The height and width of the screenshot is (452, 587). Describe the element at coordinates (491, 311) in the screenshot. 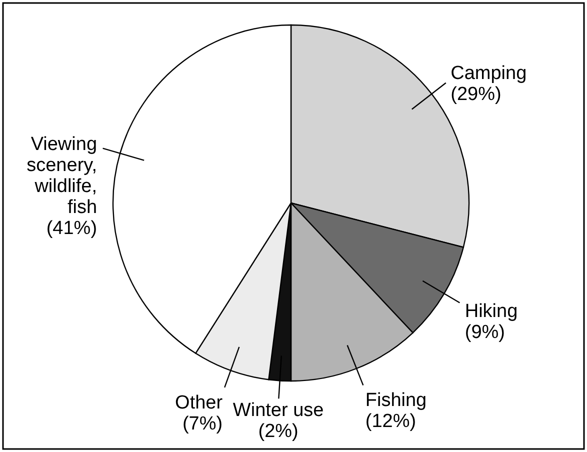

I see `slice-label: Hiking` at that location.